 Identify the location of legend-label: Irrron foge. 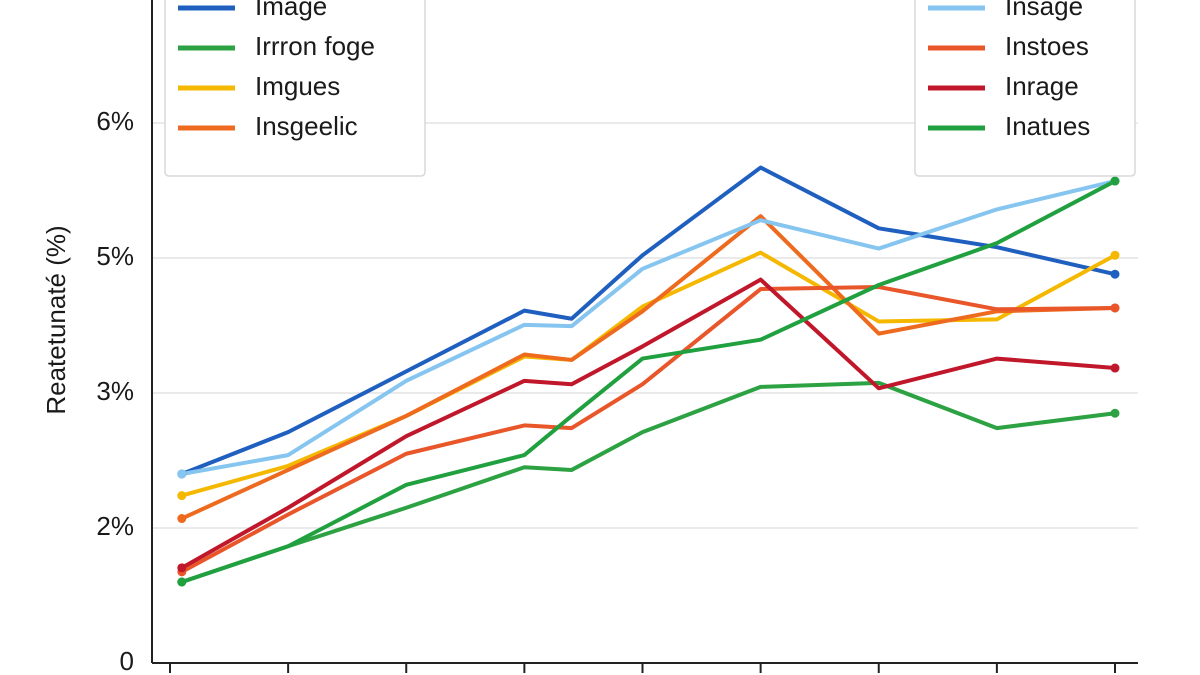
(315, 46).